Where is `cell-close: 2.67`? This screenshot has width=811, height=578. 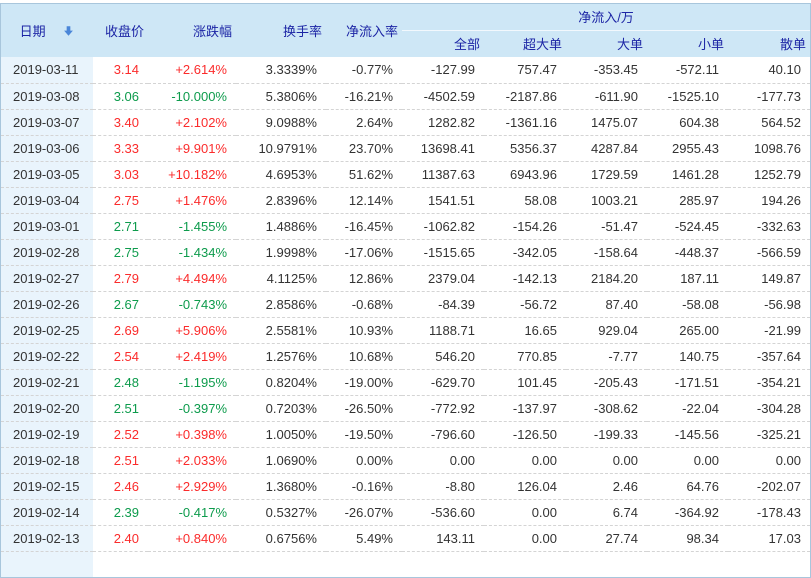
cell-close: 2.67 is located at coordinates (120, 303).